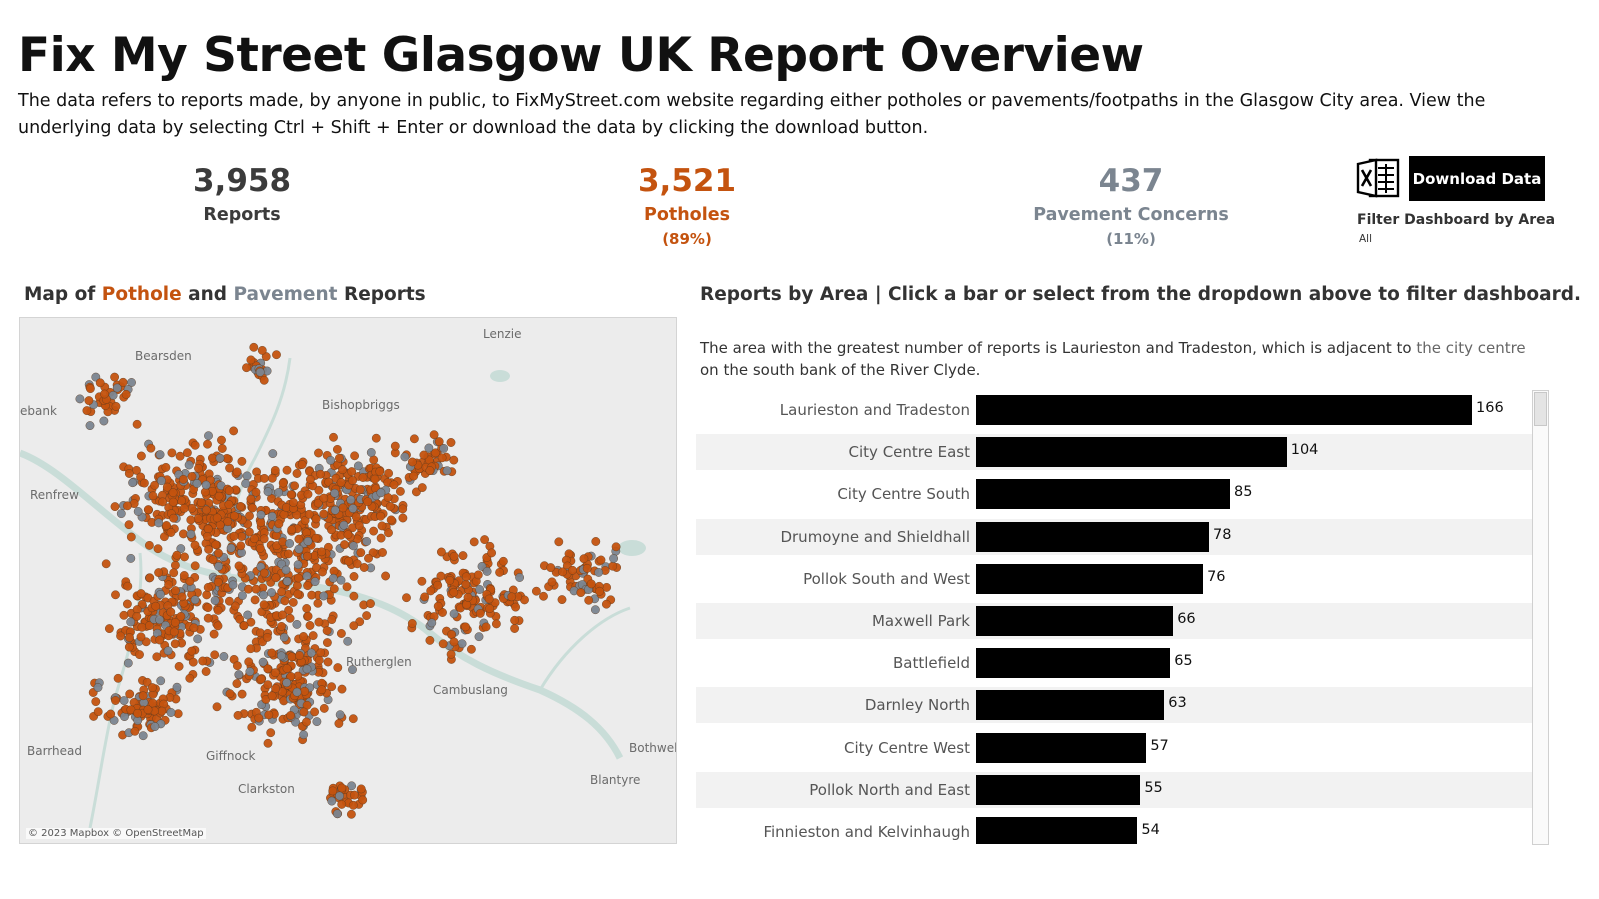 The height and width of the screenshot is (899, 1599). What do you see at coordinates (1114, 789) in the screenshot?
I see `bar-row: Pollok North and East 55` at bounding box center [1114, 789].